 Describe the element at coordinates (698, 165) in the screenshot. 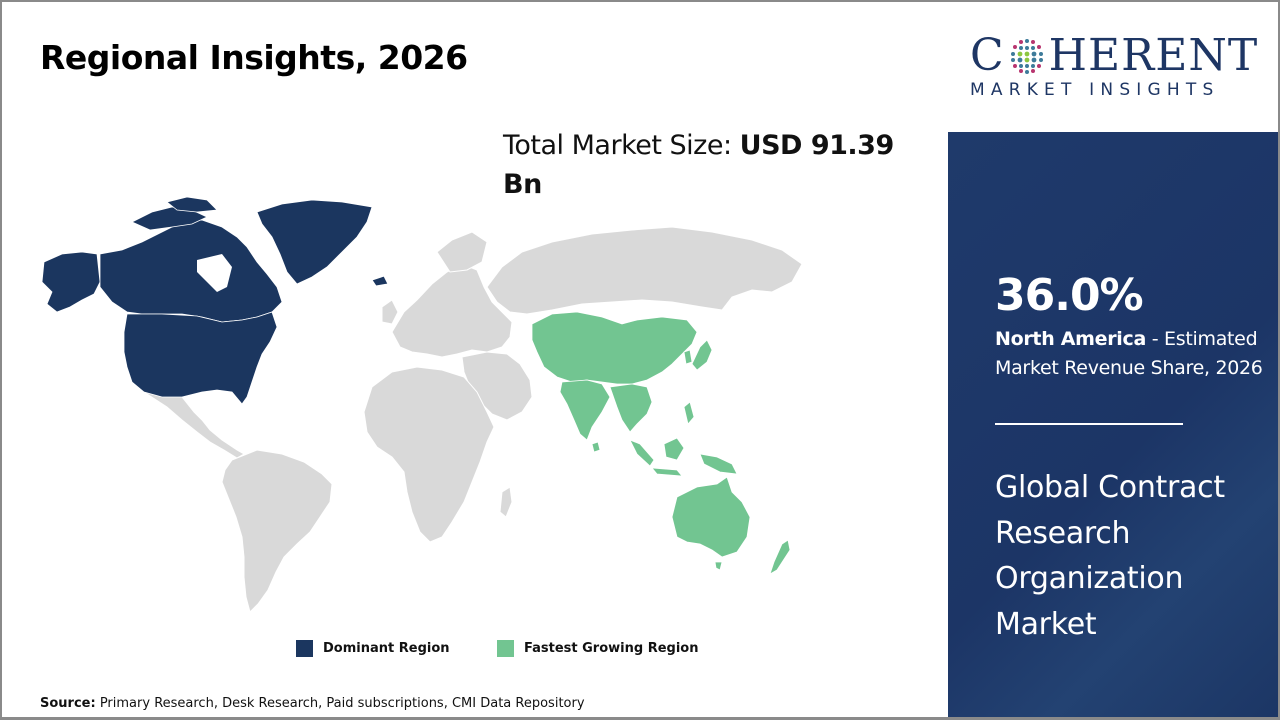

I see `market-size-value: USD 91.39 Bn` at that location.